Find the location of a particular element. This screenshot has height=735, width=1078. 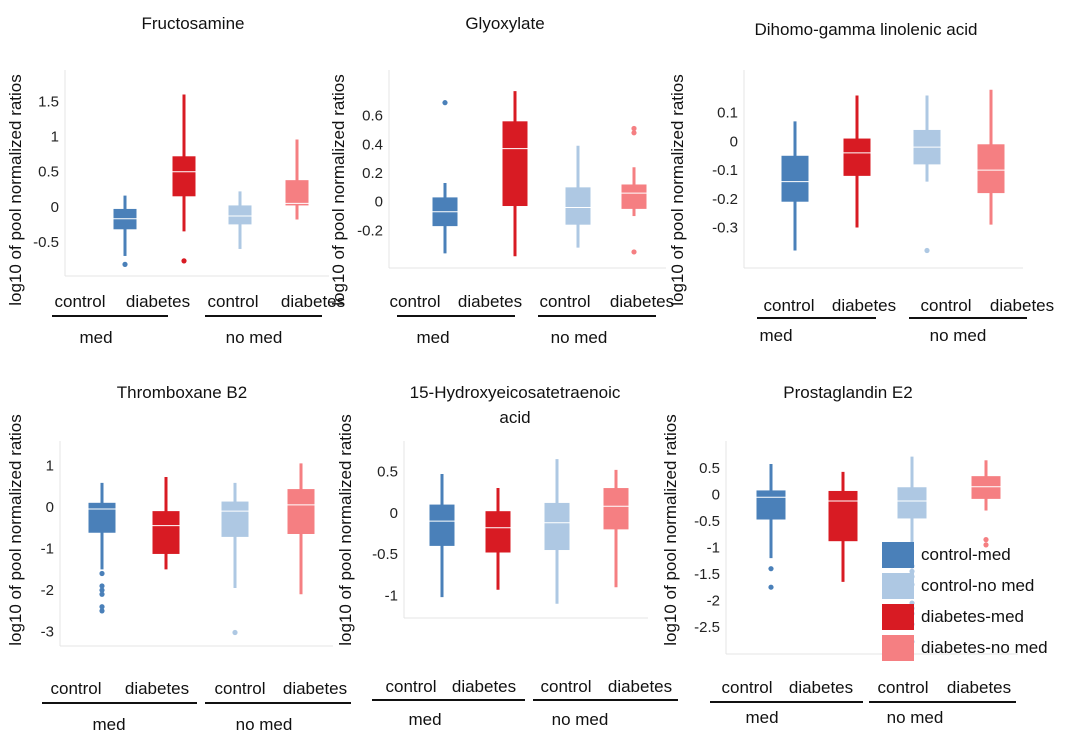

y-tick-label: -0.1 is located at coordinates (725, 170).